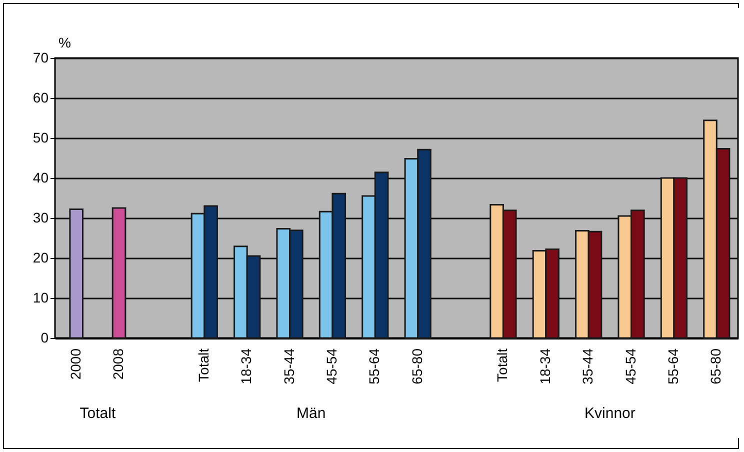  Describe the element at coordinates (40, 218) in the screenshot. I see `y-tick-label: 30` at that location.